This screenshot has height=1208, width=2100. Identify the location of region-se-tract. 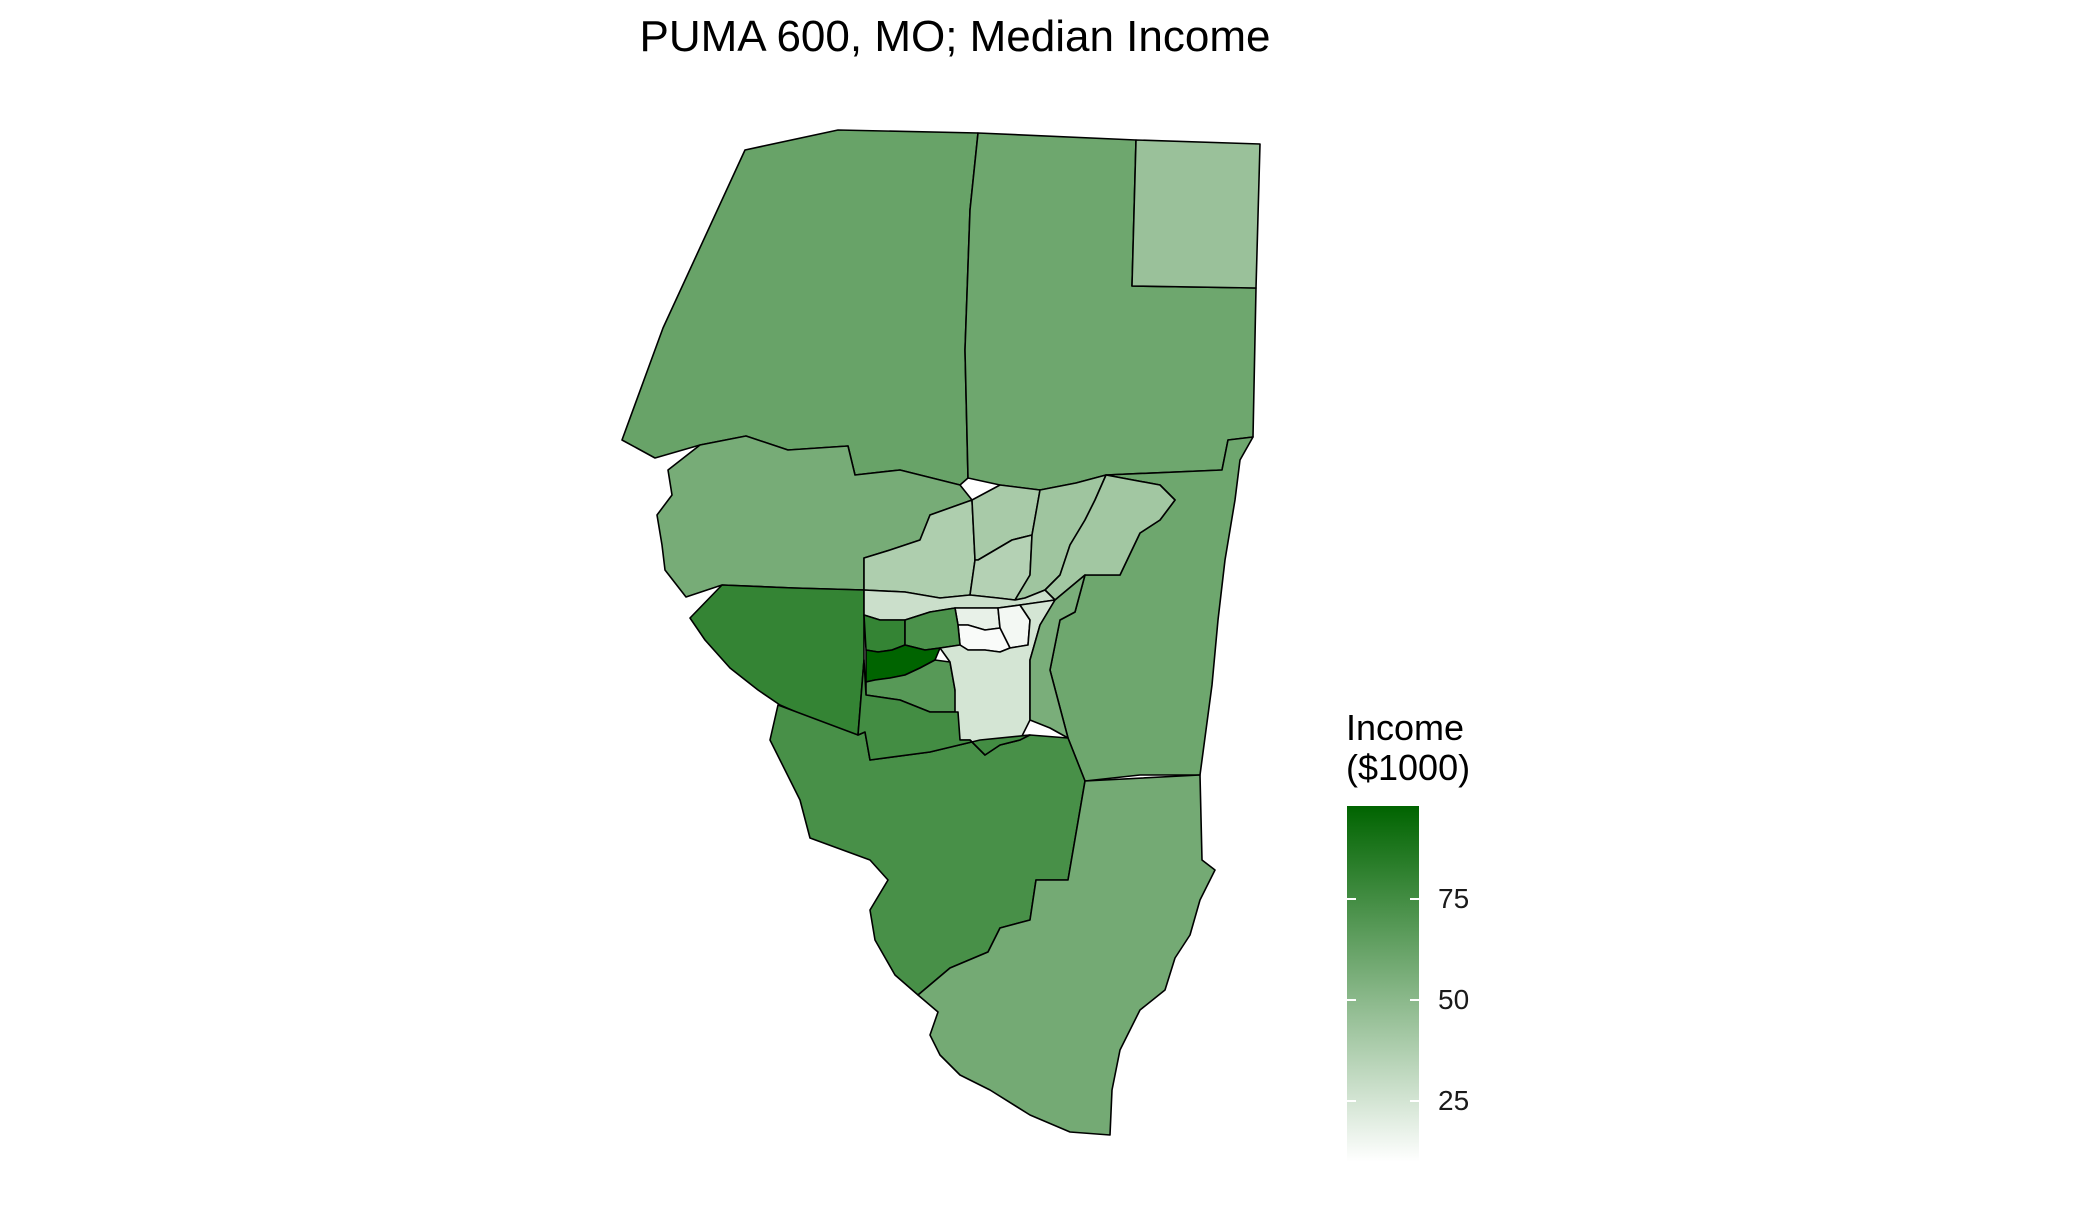
(1066, 955).